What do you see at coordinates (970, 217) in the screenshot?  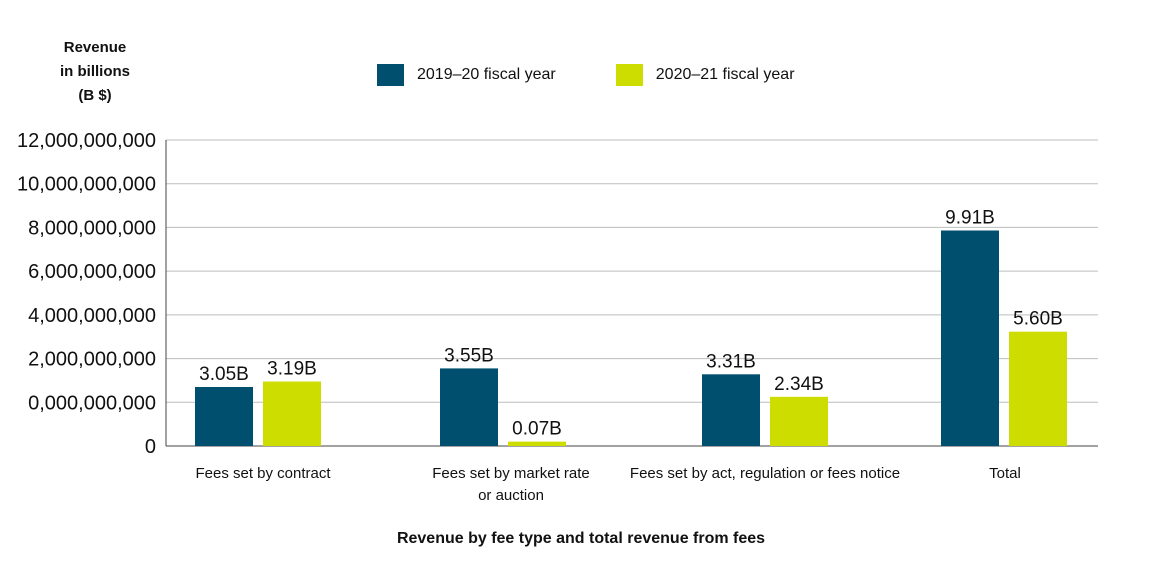 I see `bar-value-label: 9.91B` at bounding box center [970, 217].